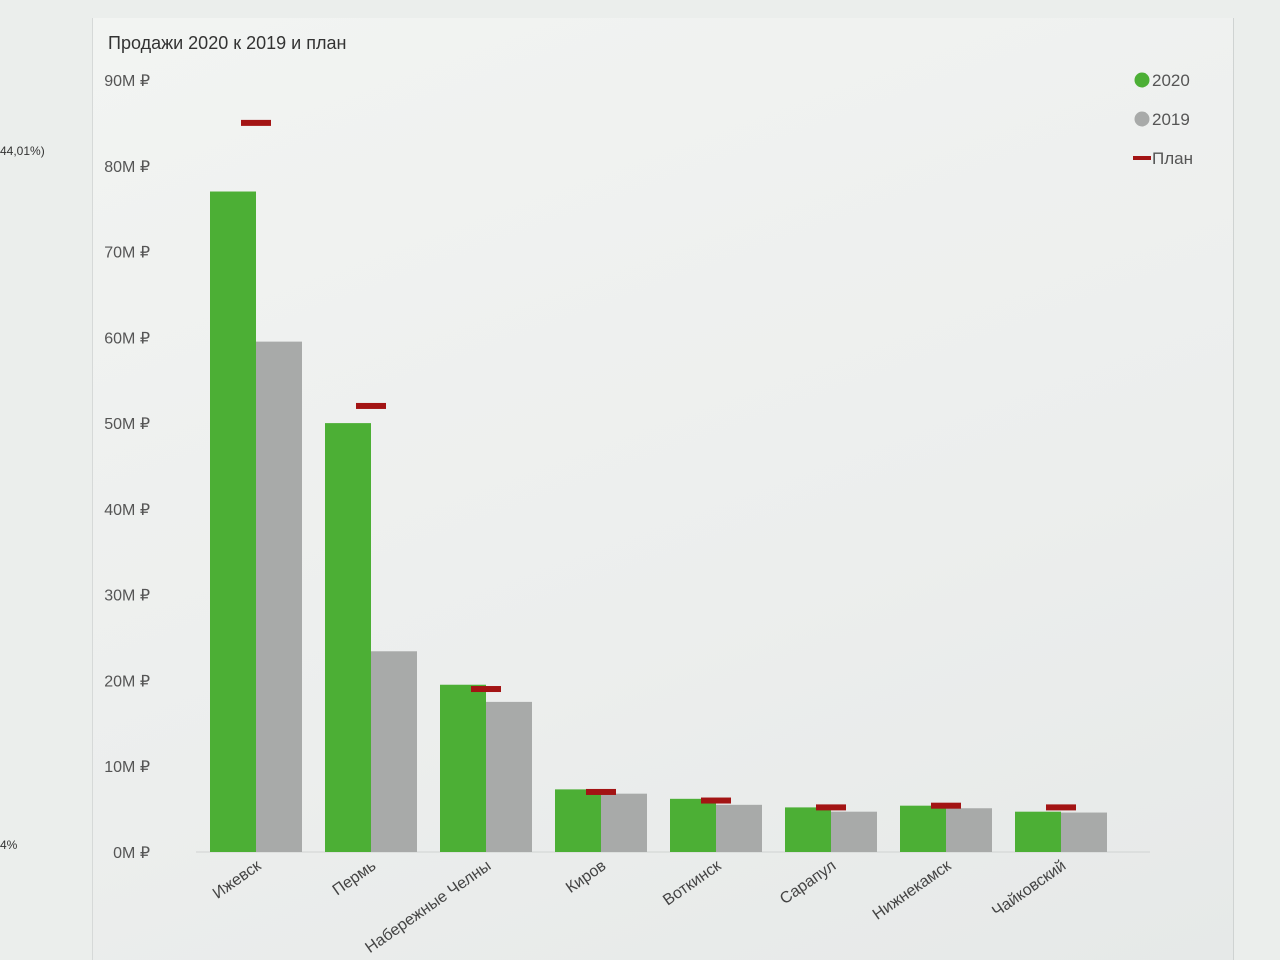 The height and width of the screenshot is (960, 1280). I want to click on x-tick-label: Воткинск, so click(692, 883).